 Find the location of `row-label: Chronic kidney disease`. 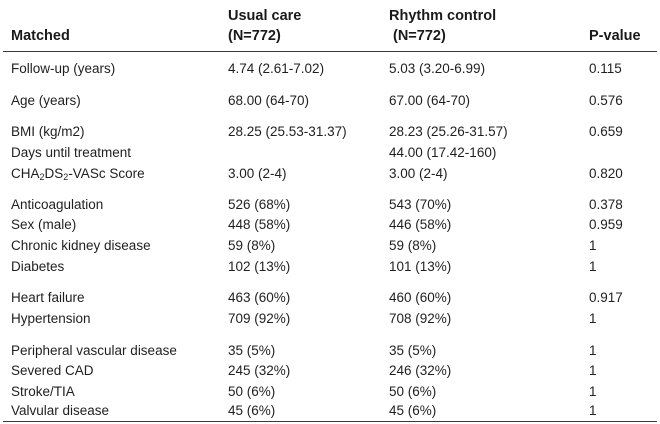

row-label: Chronic kidney disease is located at coordinates (81, 245).